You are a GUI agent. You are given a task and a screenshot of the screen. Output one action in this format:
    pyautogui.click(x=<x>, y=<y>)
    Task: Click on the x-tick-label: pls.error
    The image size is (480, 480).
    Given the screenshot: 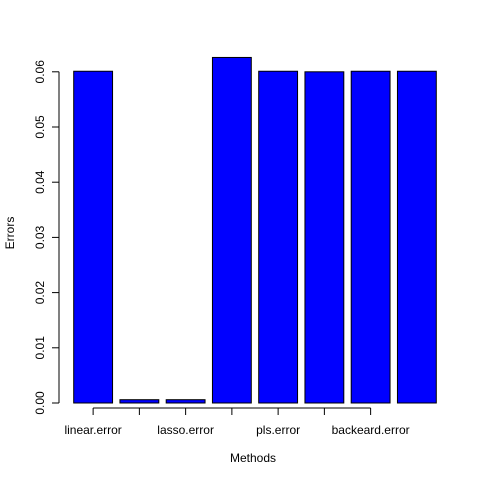 What is the action you would take?
    pyautogui.click(x=278, y=430)
    